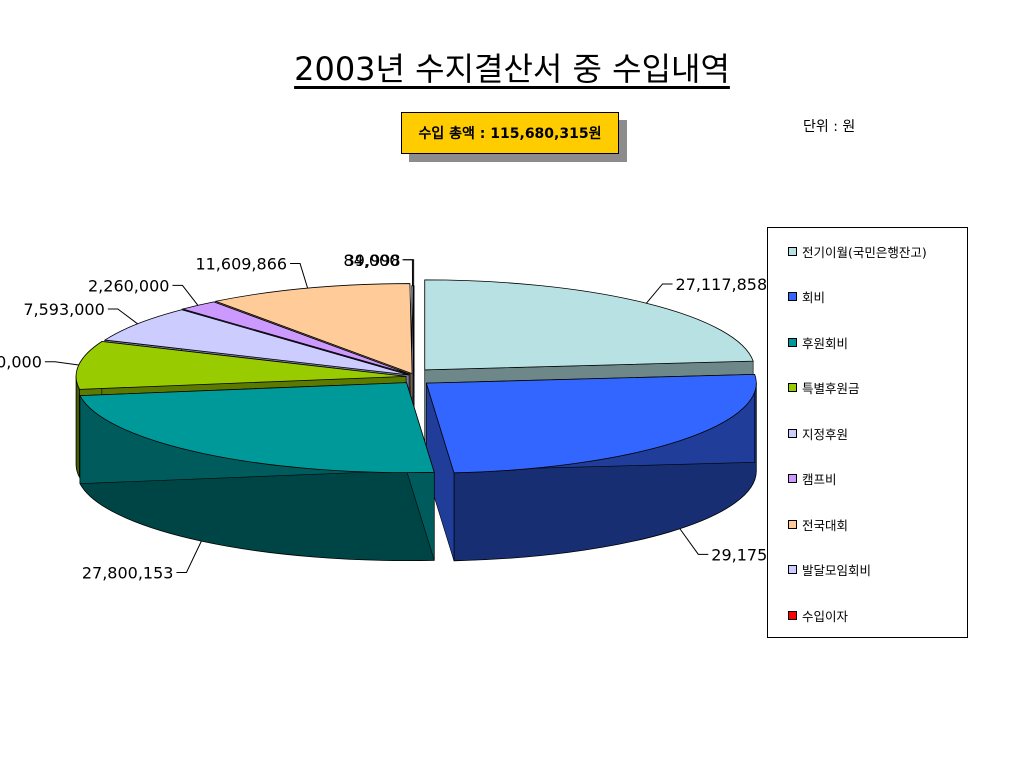 This screenshot has width=1024, height=768. I want to click on legend-label: 캠프비, so click(819, 479).